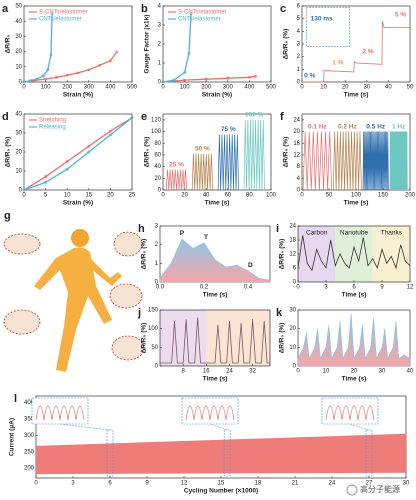 The image size is (416, 500). What do you see at coordinates (249, 196) in the screenshot?
I see `x-tick-label: 80` at bounding box center [249, 196].